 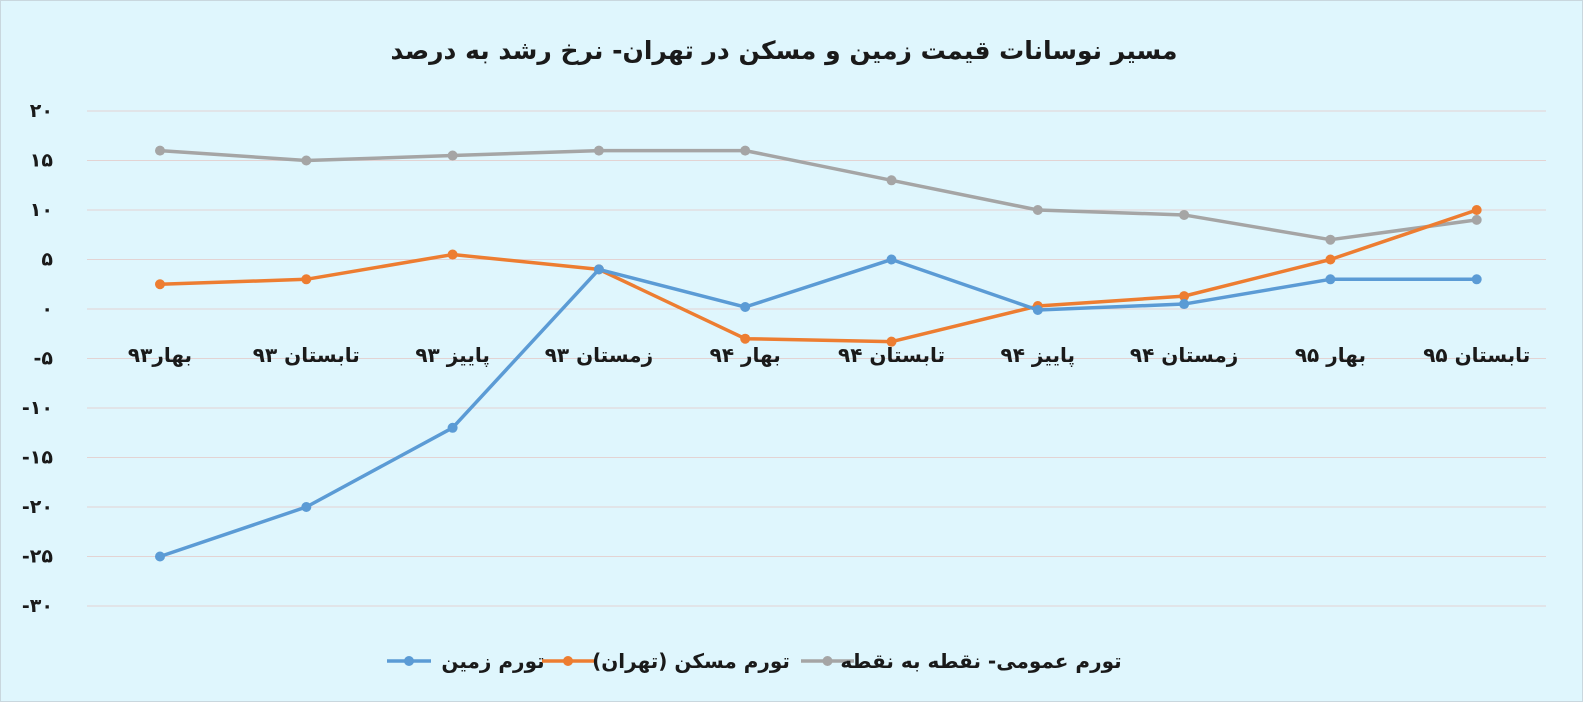 What do you see at coordinates (47, 309) in the screenshot?
I see `y-tick-label: ۰` at bounding box center [47, 309].